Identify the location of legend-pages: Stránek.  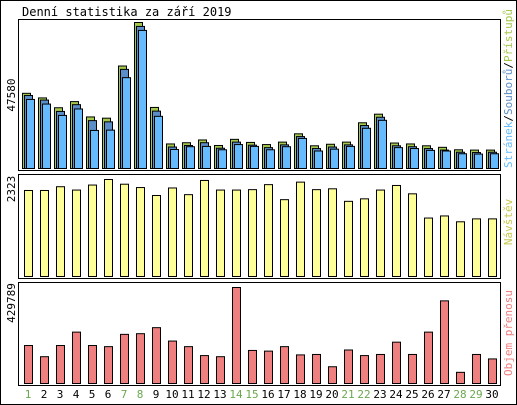
(508, 144).